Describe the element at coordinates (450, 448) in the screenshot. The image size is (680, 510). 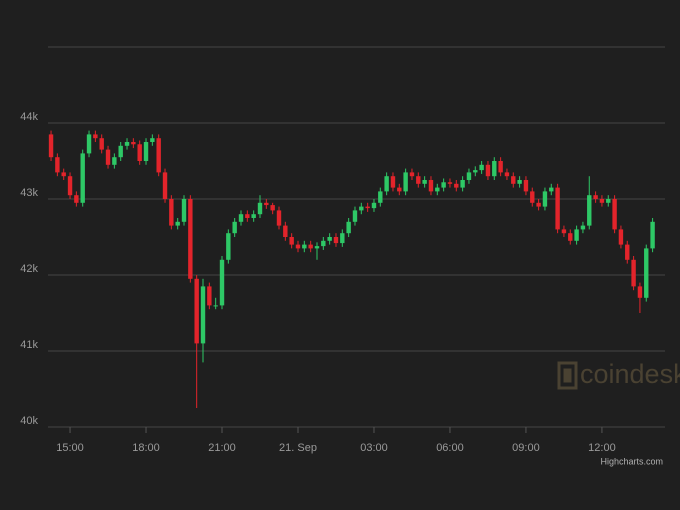
I see `x-tick-label: 06:00` at that location.